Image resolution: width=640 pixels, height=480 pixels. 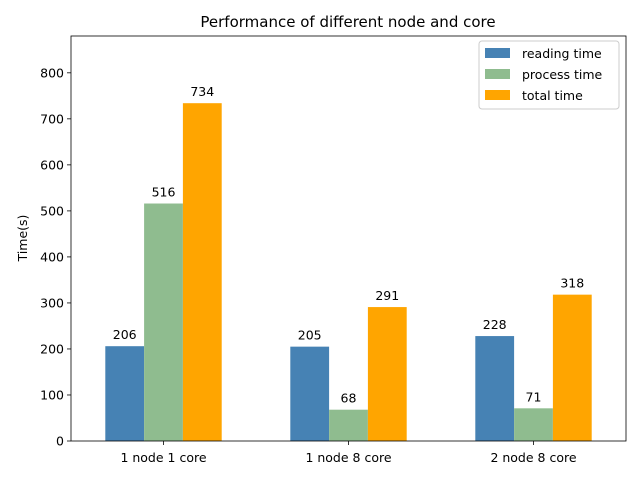 What do you see at coordinates (52, 394) in the screenshot?
I see `y-tick-label: 100` at bounding box center [52, 394].